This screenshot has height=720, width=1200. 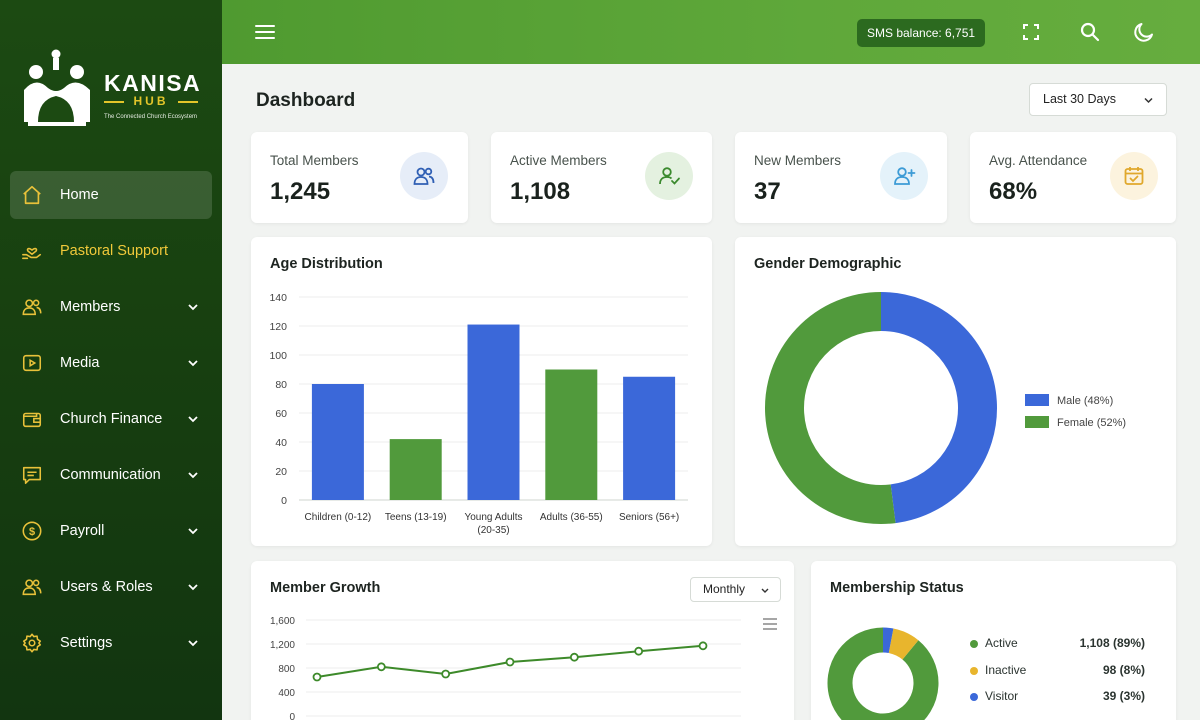 What do you see at coordinates (493, 517) in the screenshot?
I see `x-tick-label: Young Adults` at bounding box center [493, 517].